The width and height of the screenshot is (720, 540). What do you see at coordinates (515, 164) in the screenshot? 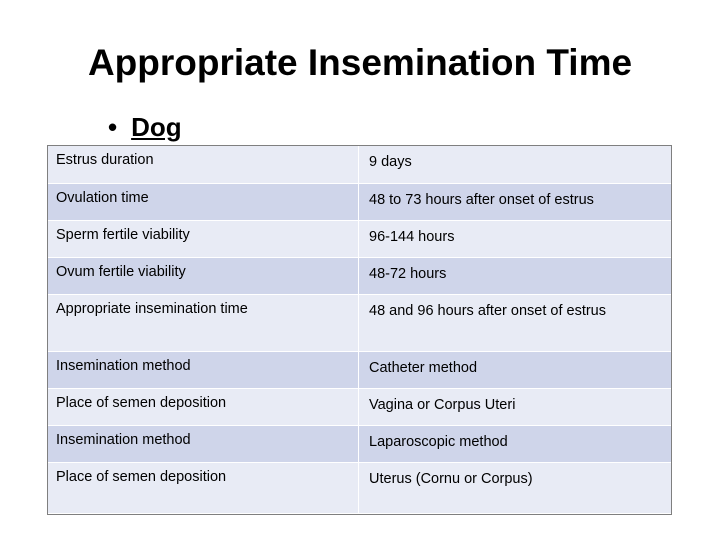
I see `row-value: 9 days` at bounding box center [515, 164].